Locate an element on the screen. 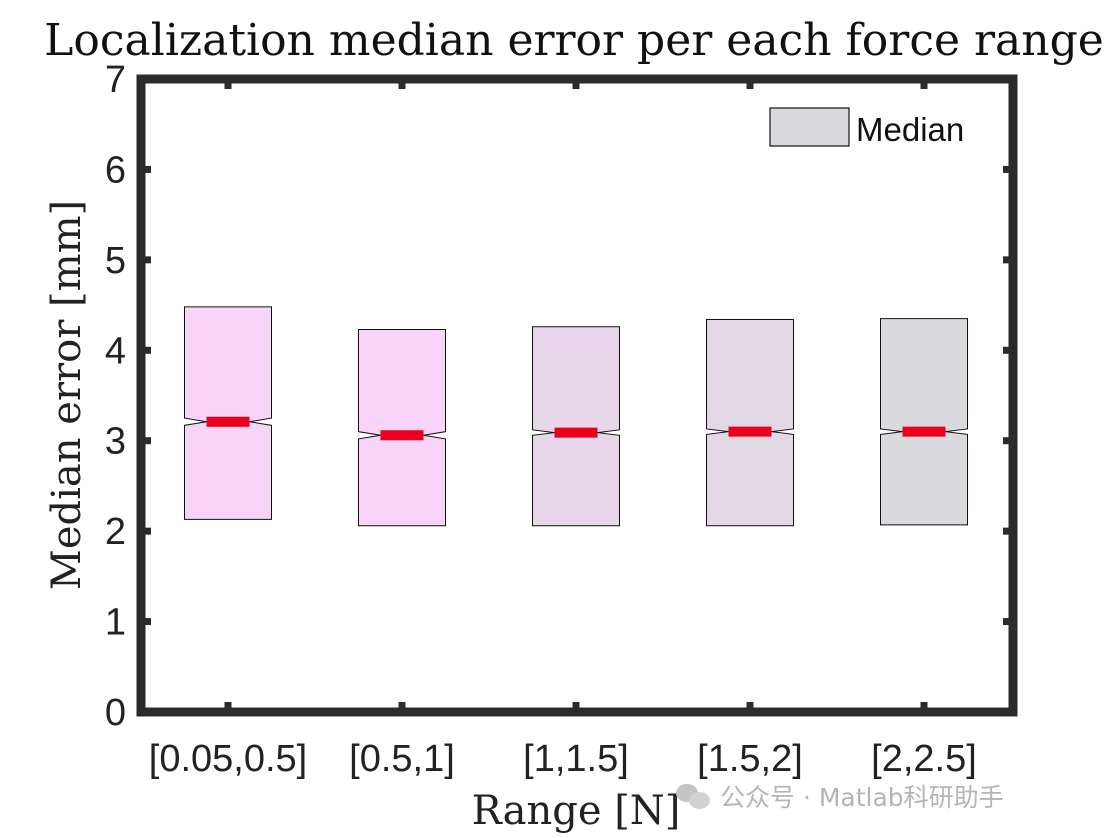 This screenshot has height=838, width=1112. y-axis-label: Median error [mm] is located at coordinates (67, 395).